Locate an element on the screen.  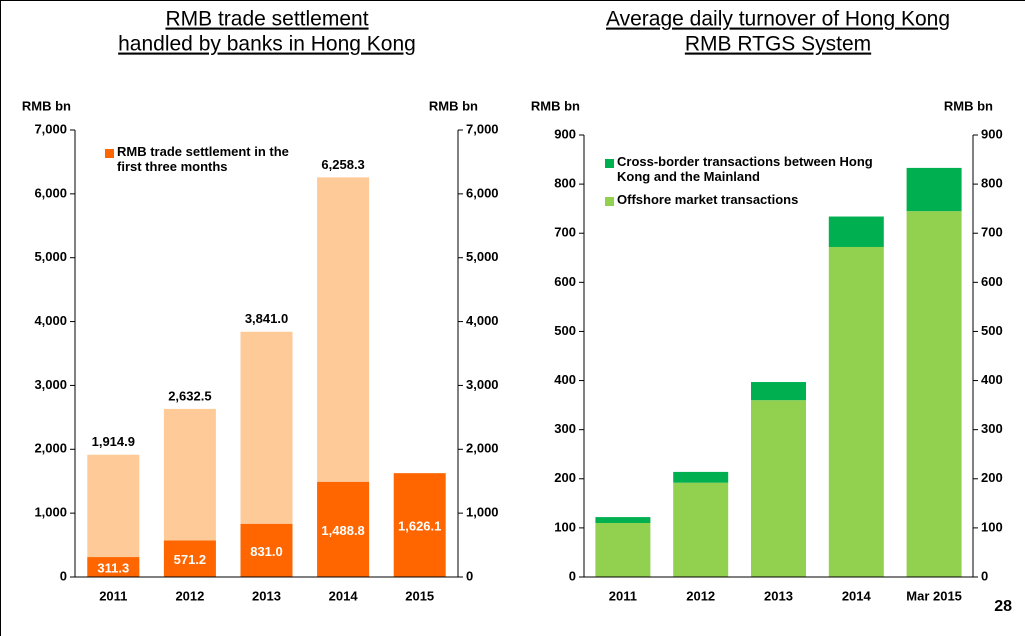
legend-label: Offshore market transactions is located at coordinates (708, 199).